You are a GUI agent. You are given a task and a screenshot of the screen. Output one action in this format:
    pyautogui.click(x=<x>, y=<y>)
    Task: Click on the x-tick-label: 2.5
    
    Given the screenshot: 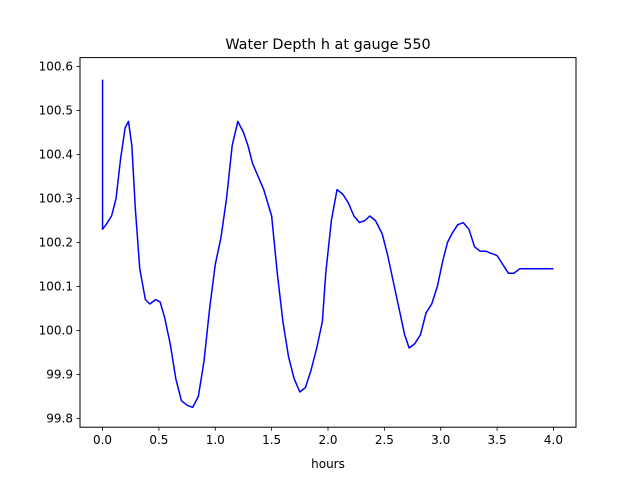 What is the action you would take?
    pyautogui.click(x=384, y=440)
    